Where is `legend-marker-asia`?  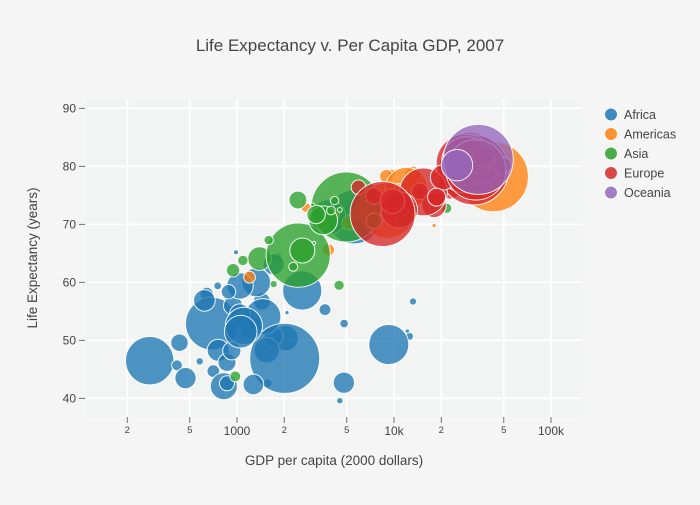
legend-marker-asia is located at coordinates (611, 153).